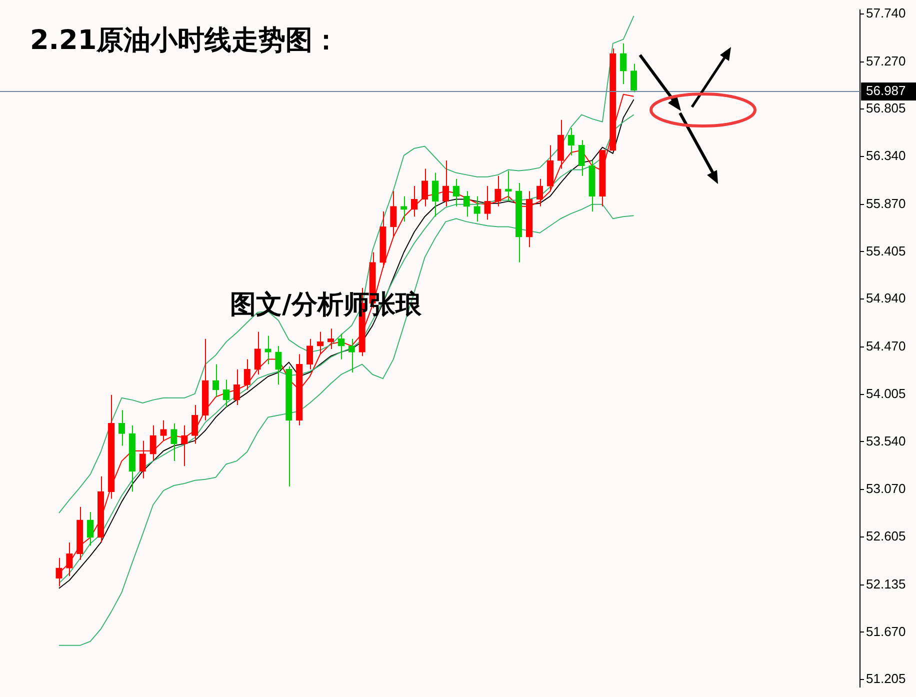 This screenshot has width=916, height=697. I want to click on text: 2.21原油小时线走势图：, so click(185, 41).